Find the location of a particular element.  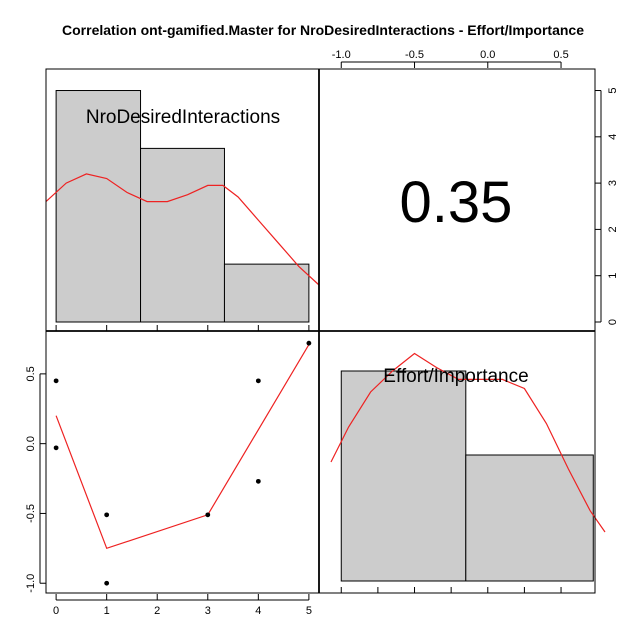

top-axis-tick-label: 0.5 is located at coordinates (560, 55).